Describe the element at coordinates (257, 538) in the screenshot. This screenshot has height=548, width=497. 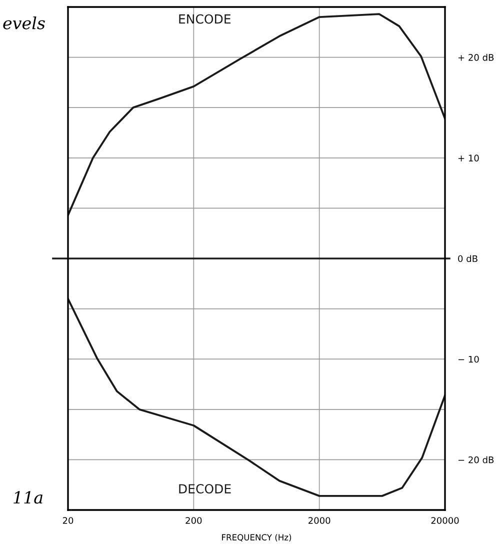
I see `x-axis-title: FREQUENCY (Hz)` at that location.